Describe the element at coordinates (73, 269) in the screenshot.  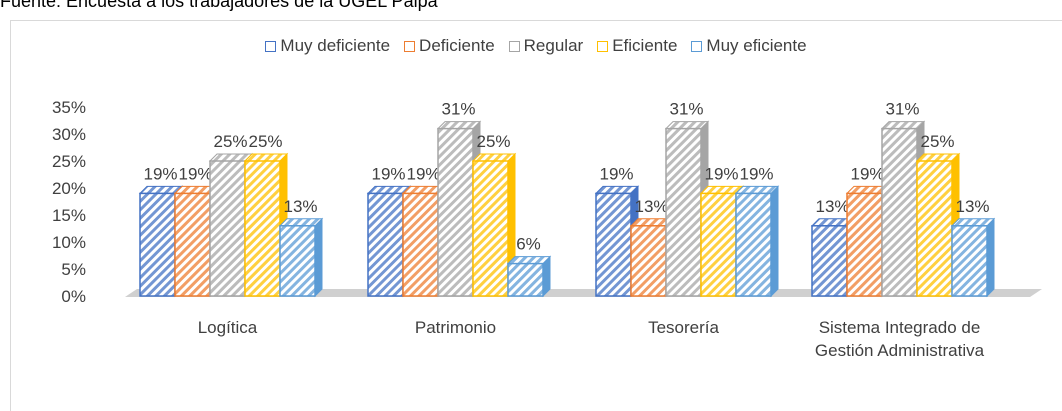
I see `y-tick-label: 5%` at that location.